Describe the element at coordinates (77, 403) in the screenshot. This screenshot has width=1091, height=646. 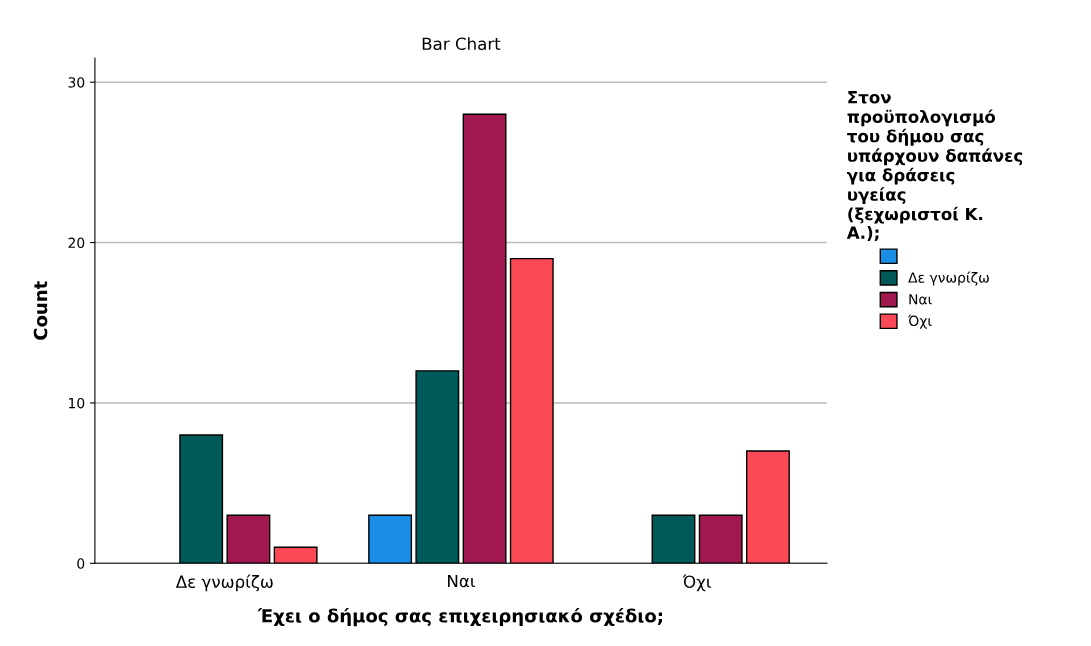
I see `y-tick-label: 10` at that location.